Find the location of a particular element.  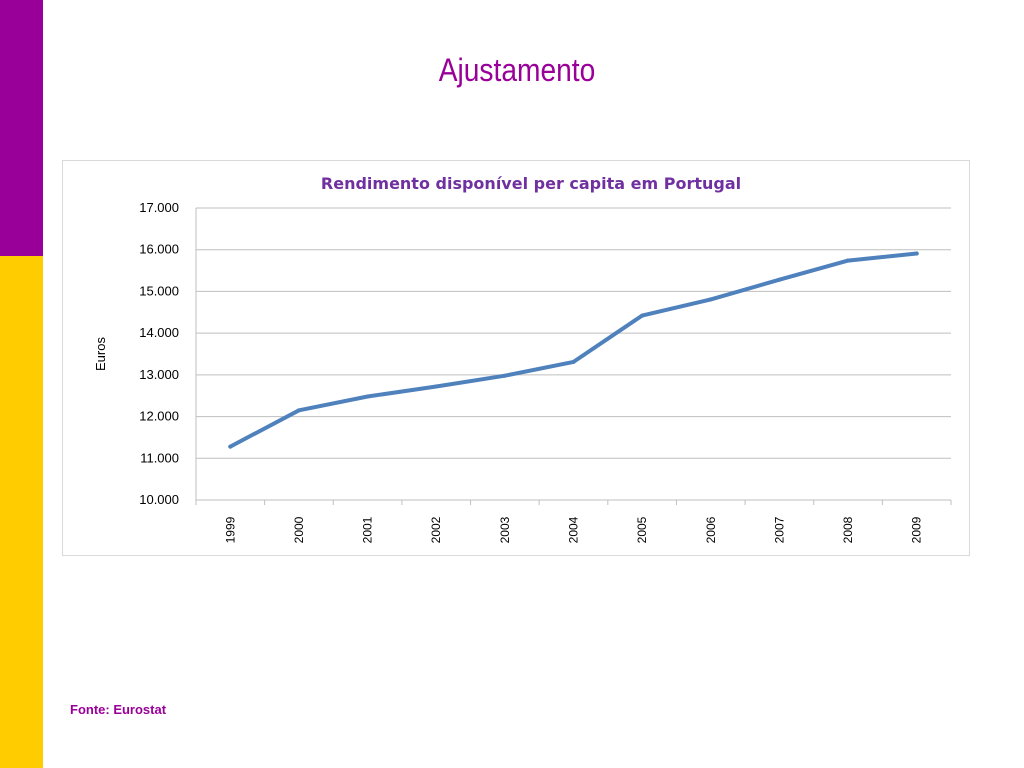

y-axis-label: Euros is located at coordinates (100, 354).